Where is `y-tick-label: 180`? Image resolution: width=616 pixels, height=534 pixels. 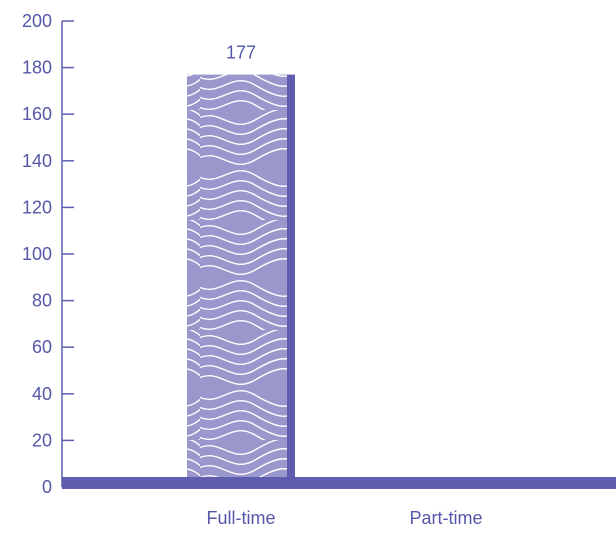 y-tick-label: 180 is located at coordinates (37, 68).